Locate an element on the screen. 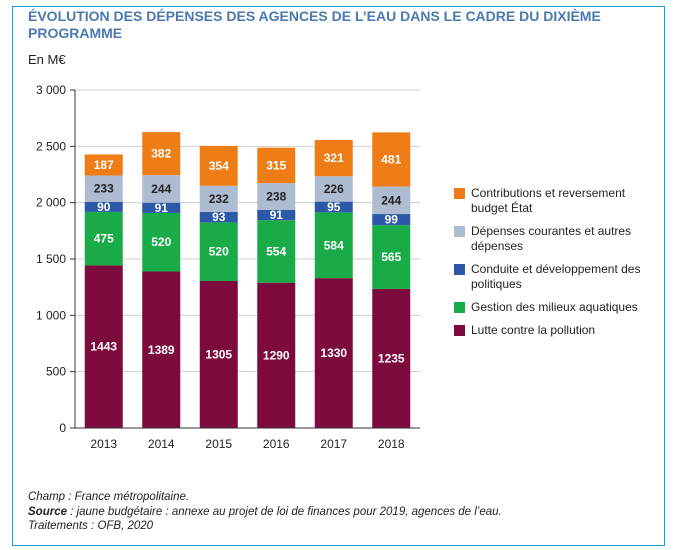 The width and height of the screenshot is (677, 550). data-label: 475 is located at coordinates (104, 239).